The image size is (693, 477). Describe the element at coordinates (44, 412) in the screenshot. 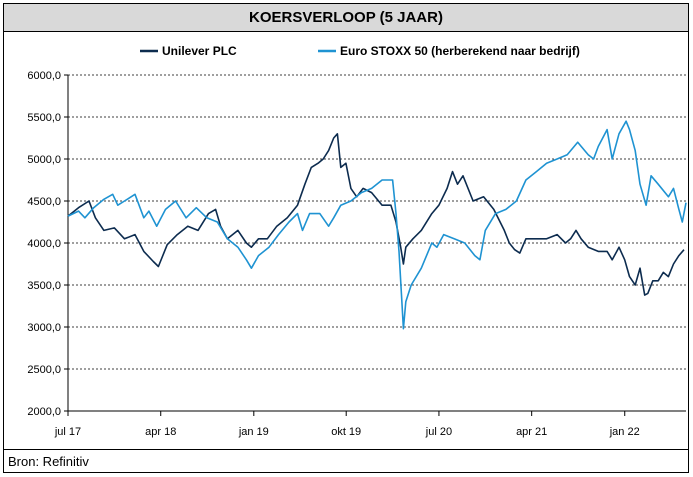

I see `y-tick-label: 2000,0` at that location.